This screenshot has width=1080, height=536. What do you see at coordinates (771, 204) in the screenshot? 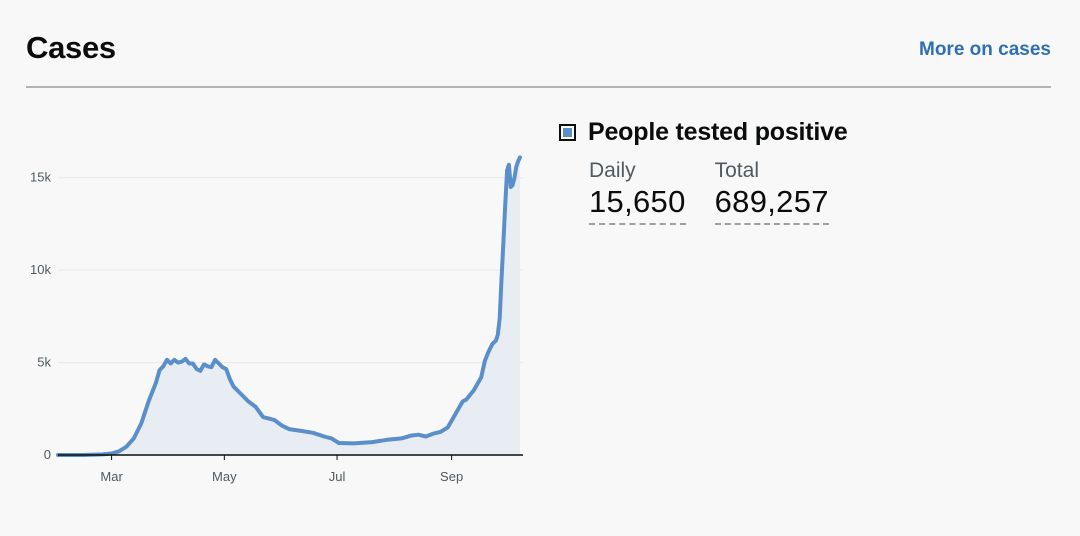
I see `total-value: 689,257` at bounding box center [771, 204].